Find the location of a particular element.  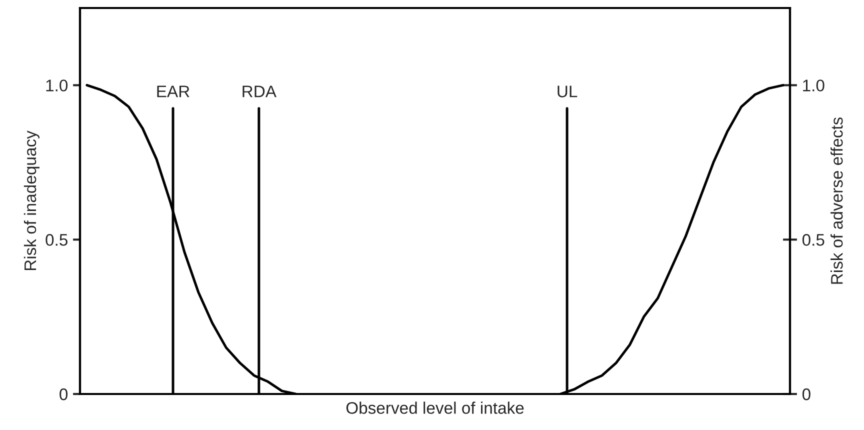

y-tick-label: 0 is located at coordinates (64, 394).